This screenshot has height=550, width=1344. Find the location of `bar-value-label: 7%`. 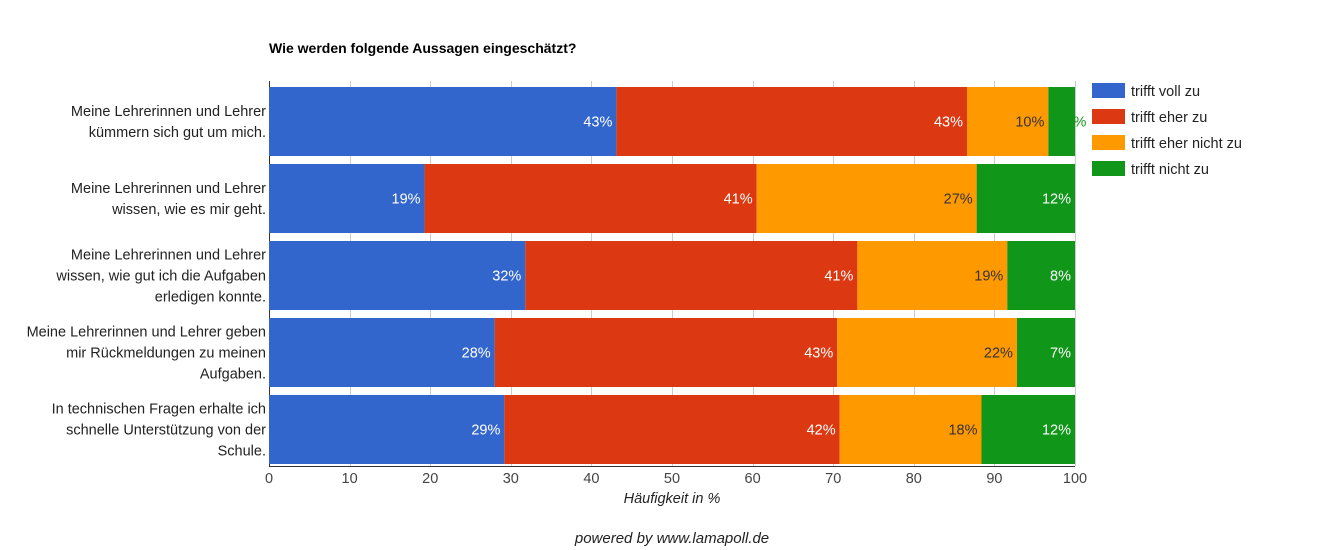

bar-value-label: 7% is located at coordinates (1060, 354).